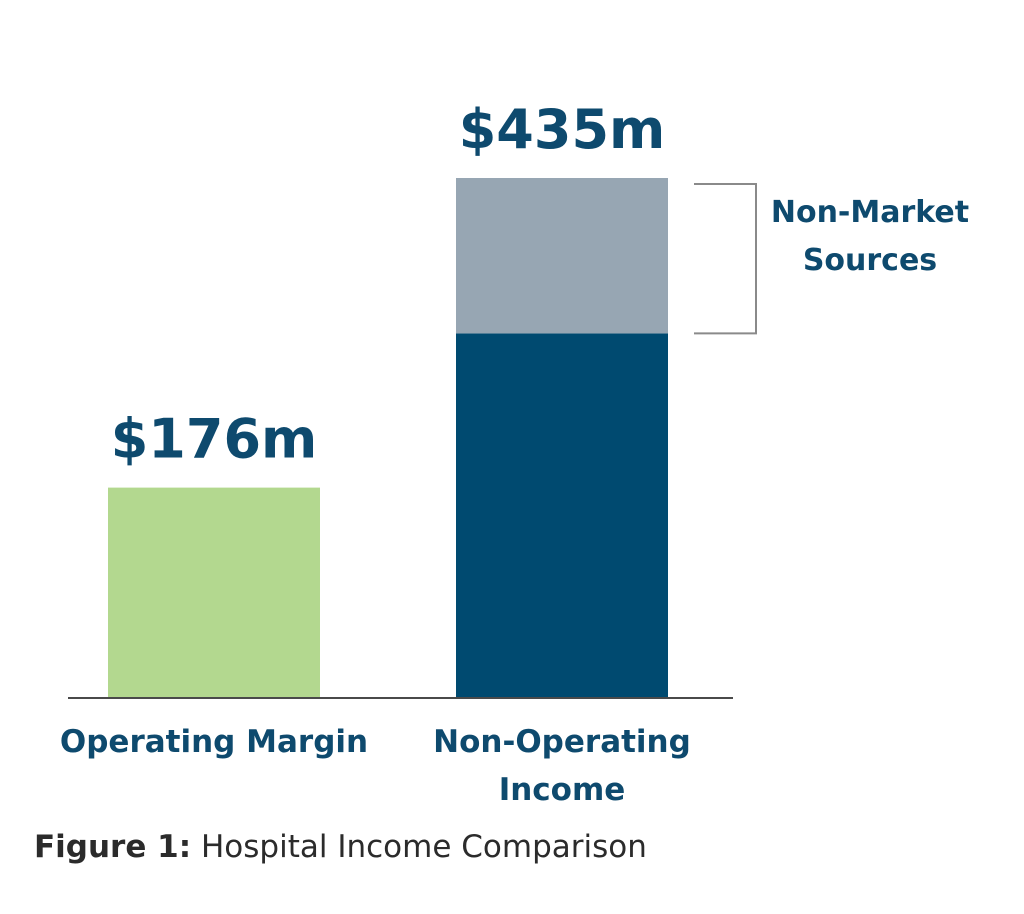 Image resolution: width=1024 pixels, height=914 pixels. I want to click on annotation-bracket, so click(725, 259).